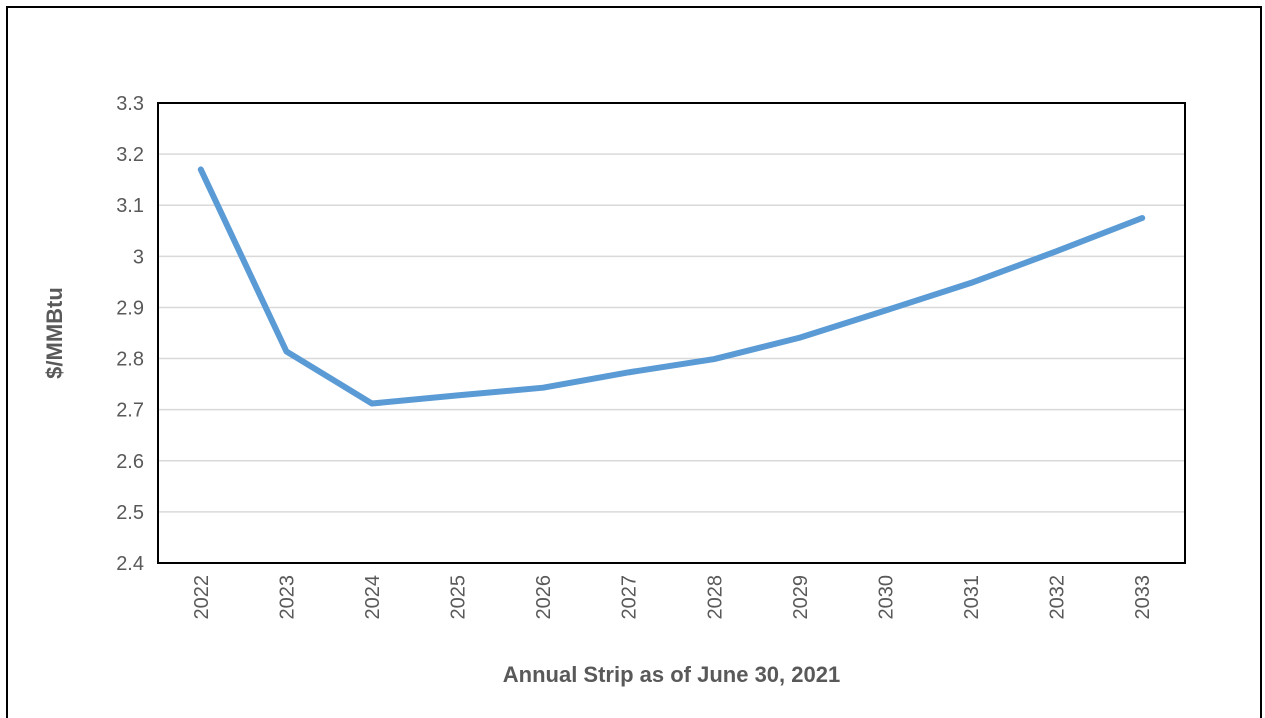  Describe the element at coordinates (287, 597) in the screenshot. I see `x-tick-label: 2023` at that location.